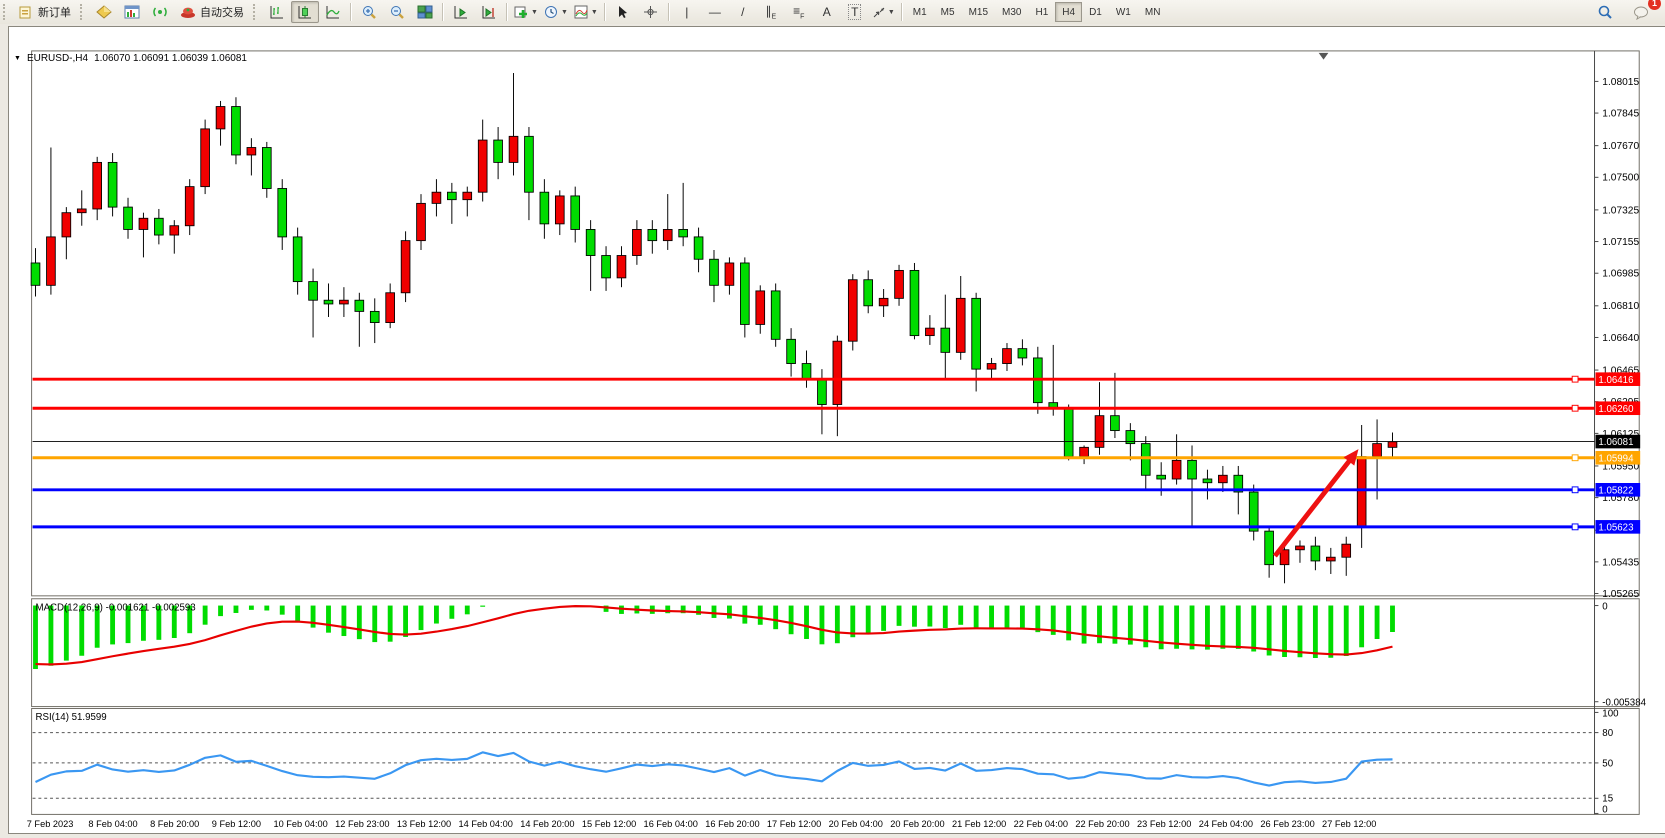  Describe the element at coordinates (623, 12) in the screenshot. I see `cursor-tool-button` at that location.